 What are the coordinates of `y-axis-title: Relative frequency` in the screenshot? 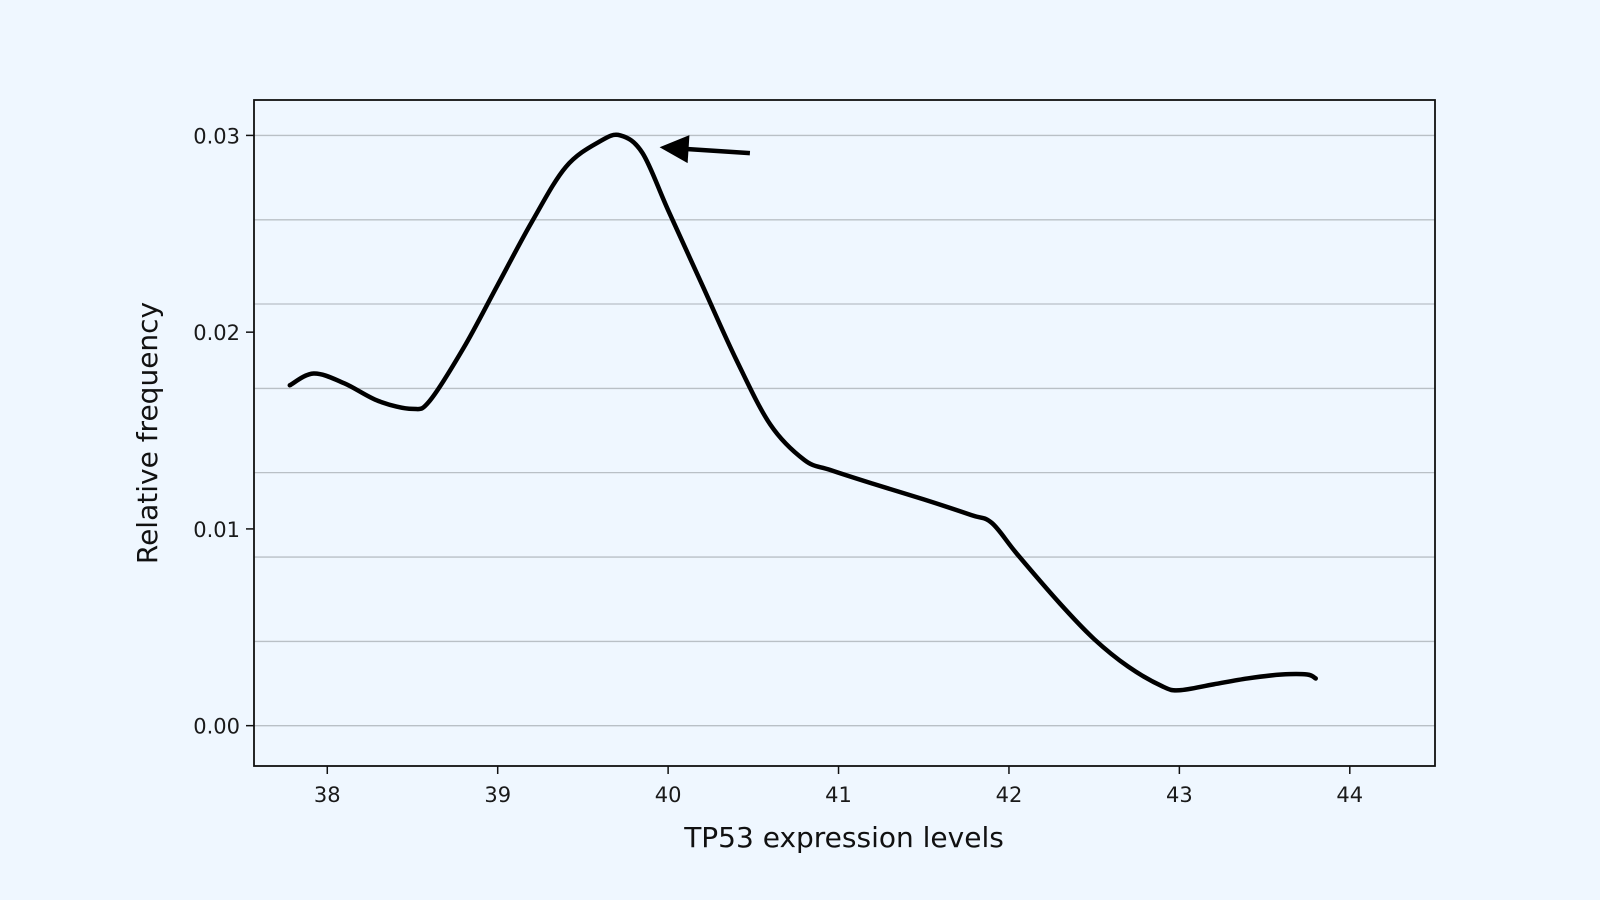 It's located at (147, 433).